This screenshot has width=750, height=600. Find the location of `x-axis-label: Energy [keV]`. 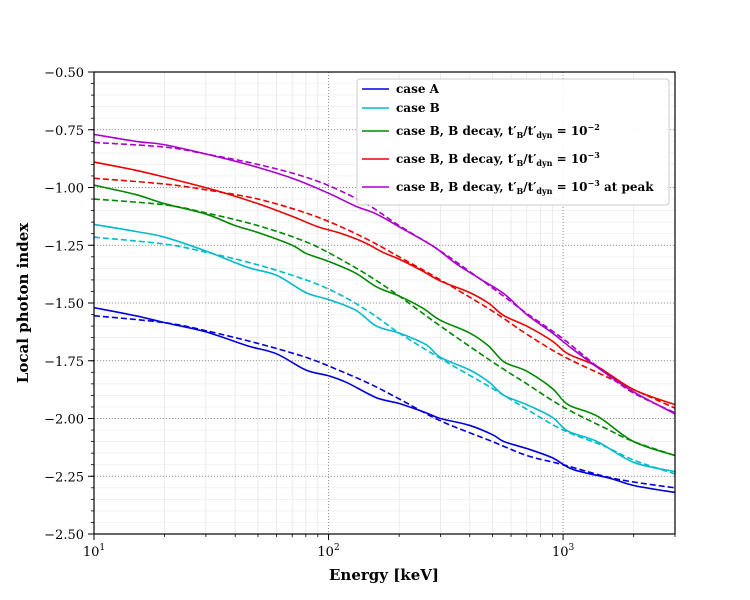

x-axis-label: Energy [keV] is located at coordinates (384, 575).